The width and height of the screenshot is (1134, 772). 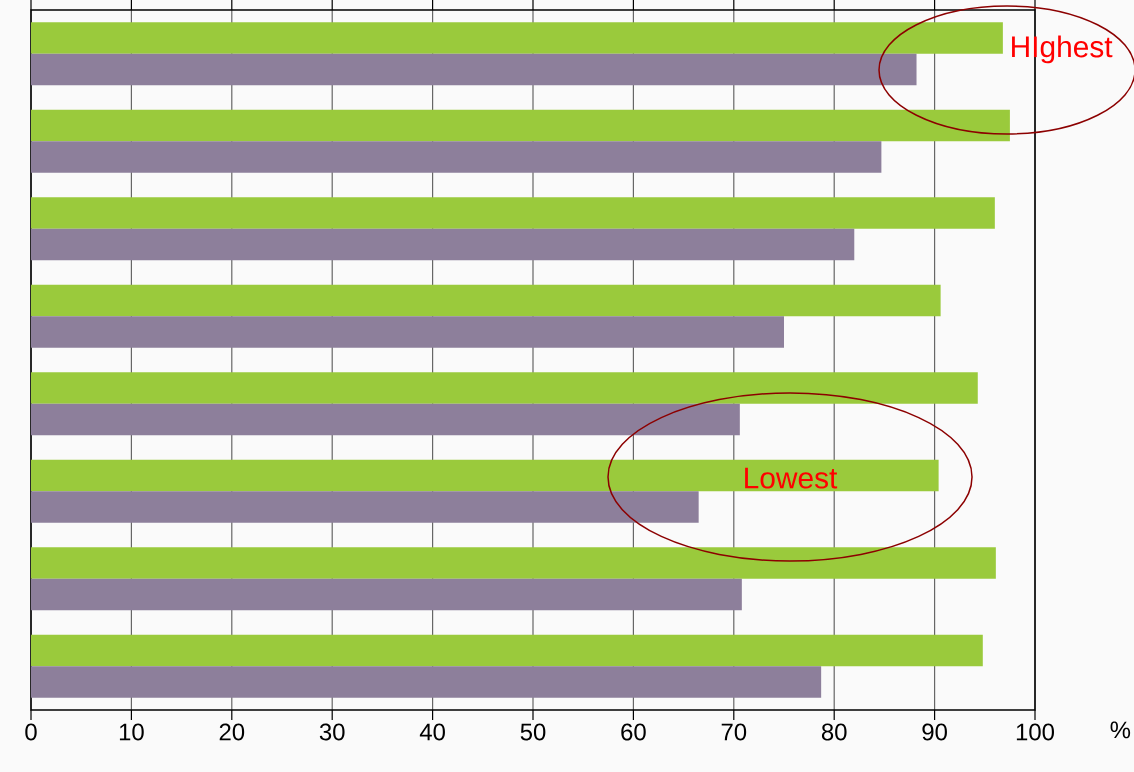 I want to click on x-tick-label: 40, so click(x=432, y=732).